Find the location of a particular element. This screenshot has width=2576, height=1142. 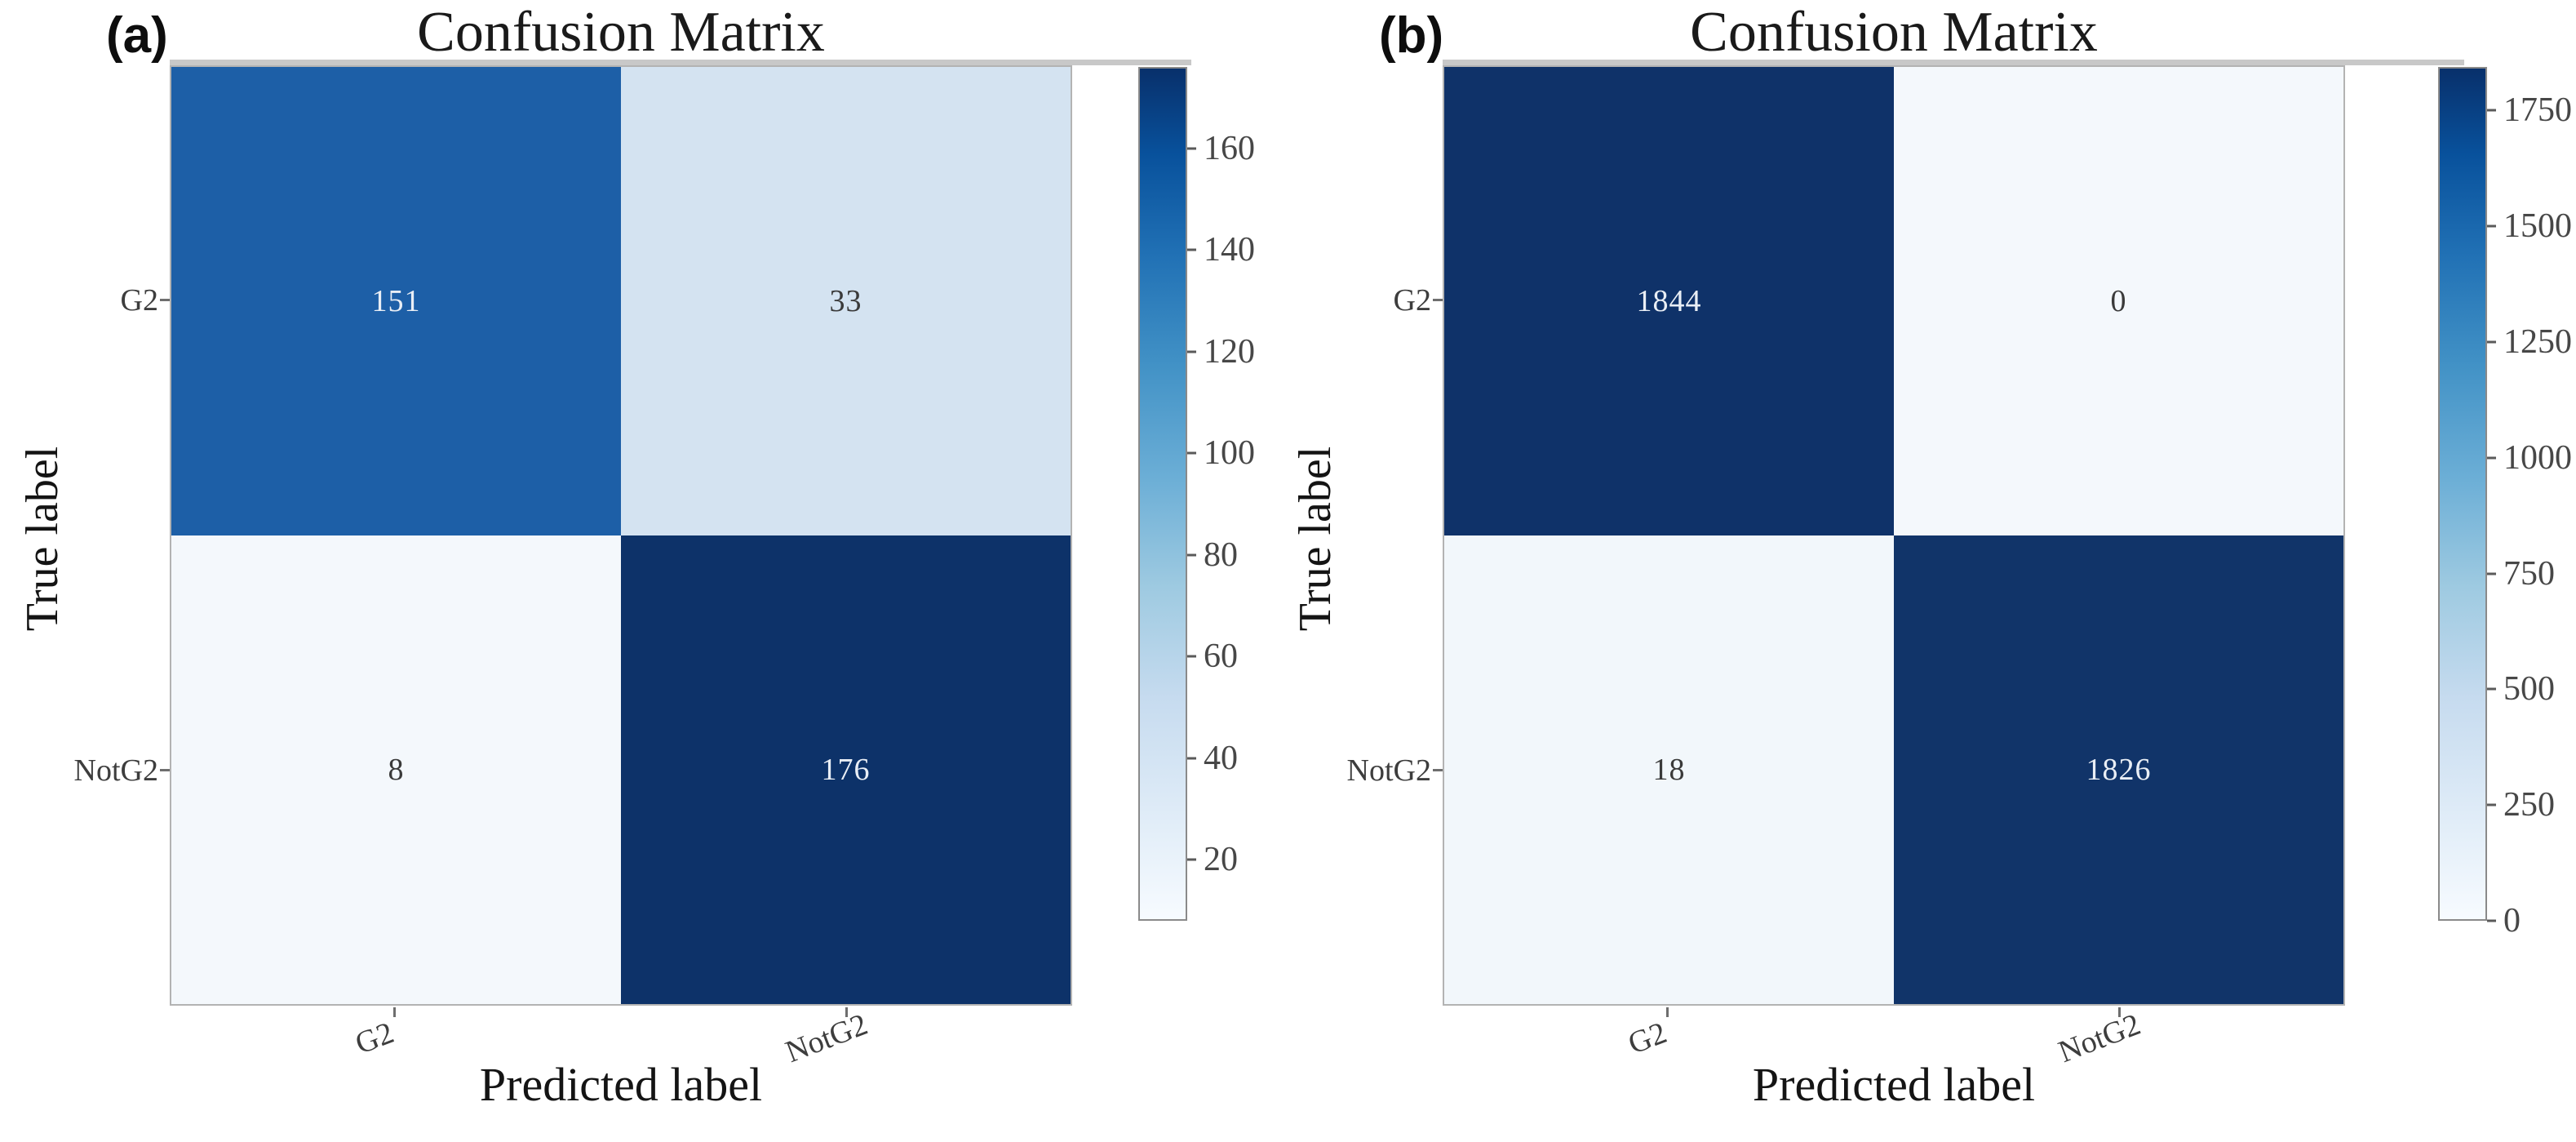

heatmap-cell: 0 is located at coordinates (2118, 301).